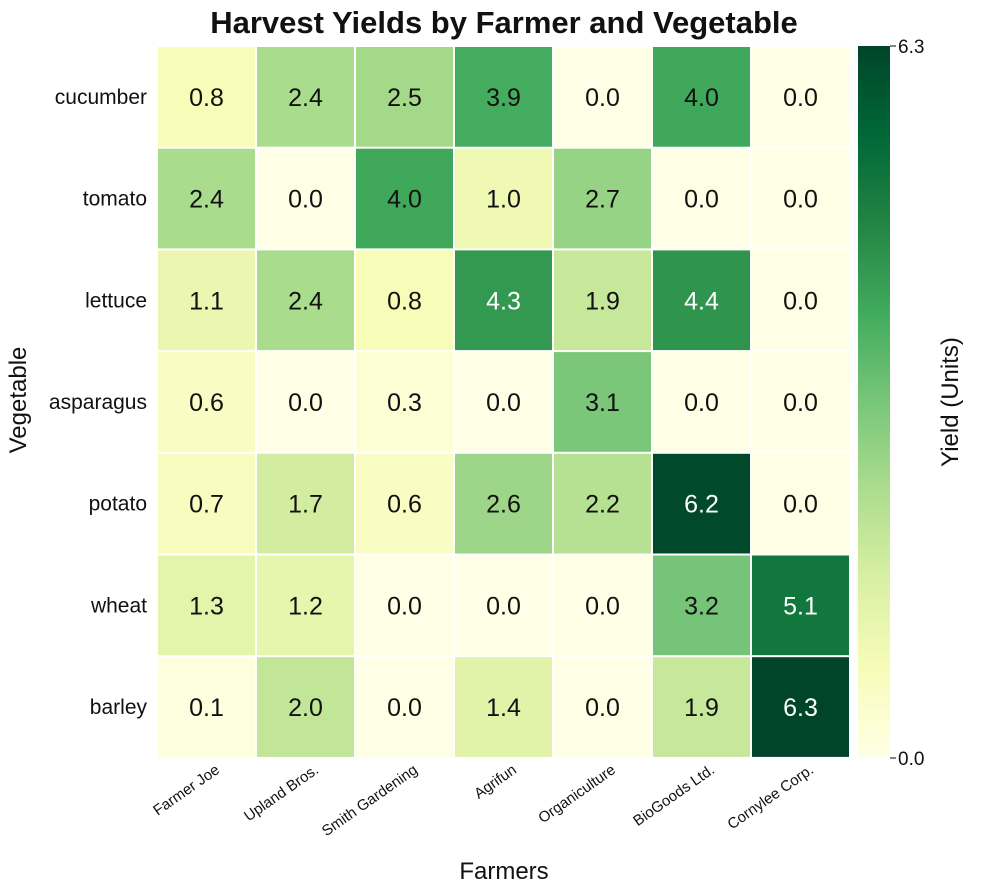 The height and width of the screenshot is (888, 994). I want to click on cell-value-label: 1.0, so click(503, 200).